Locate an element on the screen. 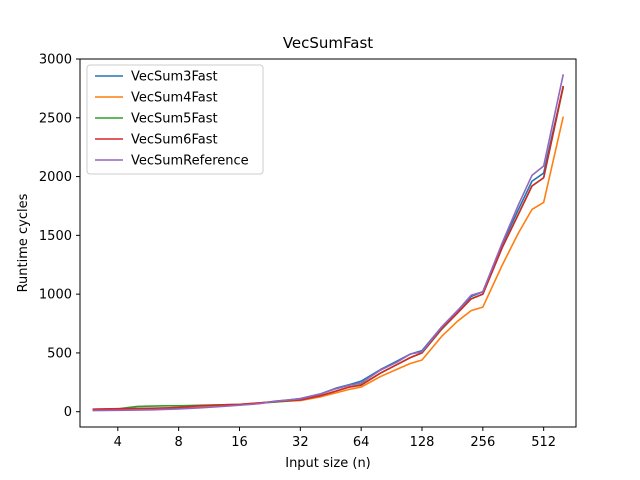 This screenshot has width=640, height=480. chart-title: VecSumFast is located at coordinates (328, 43).